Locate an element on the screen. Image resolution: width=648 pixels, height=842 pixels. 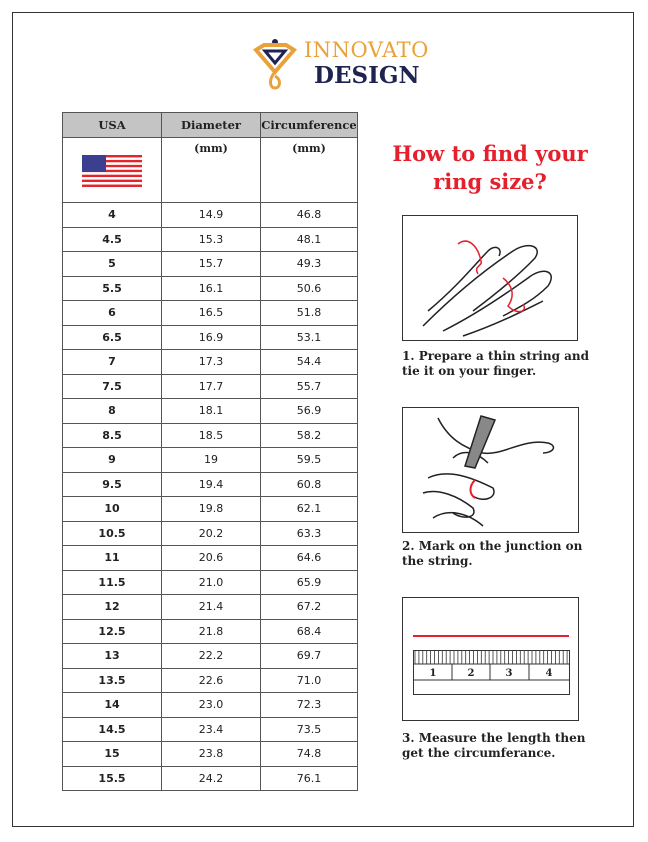
diameter-cell: 18.5 is located at coordinates (211, 435).